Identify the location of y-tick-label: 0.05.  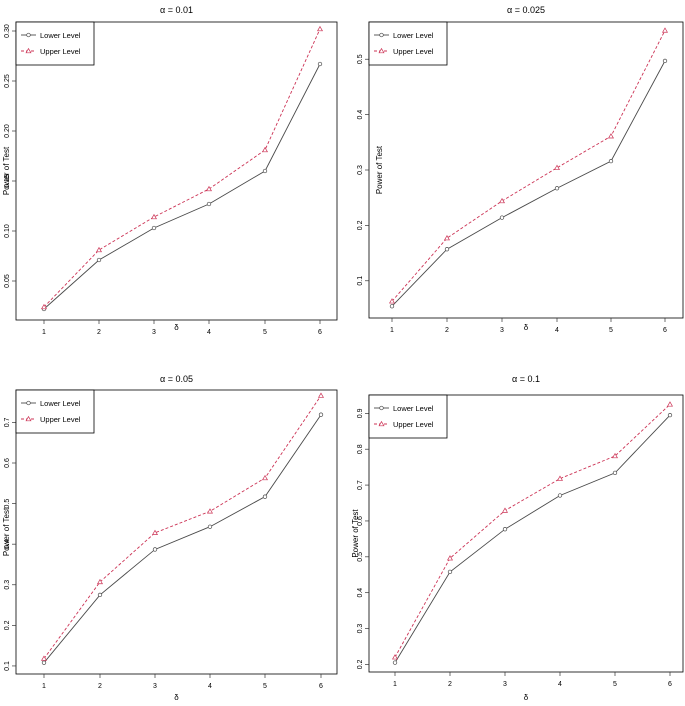
(7, 281).